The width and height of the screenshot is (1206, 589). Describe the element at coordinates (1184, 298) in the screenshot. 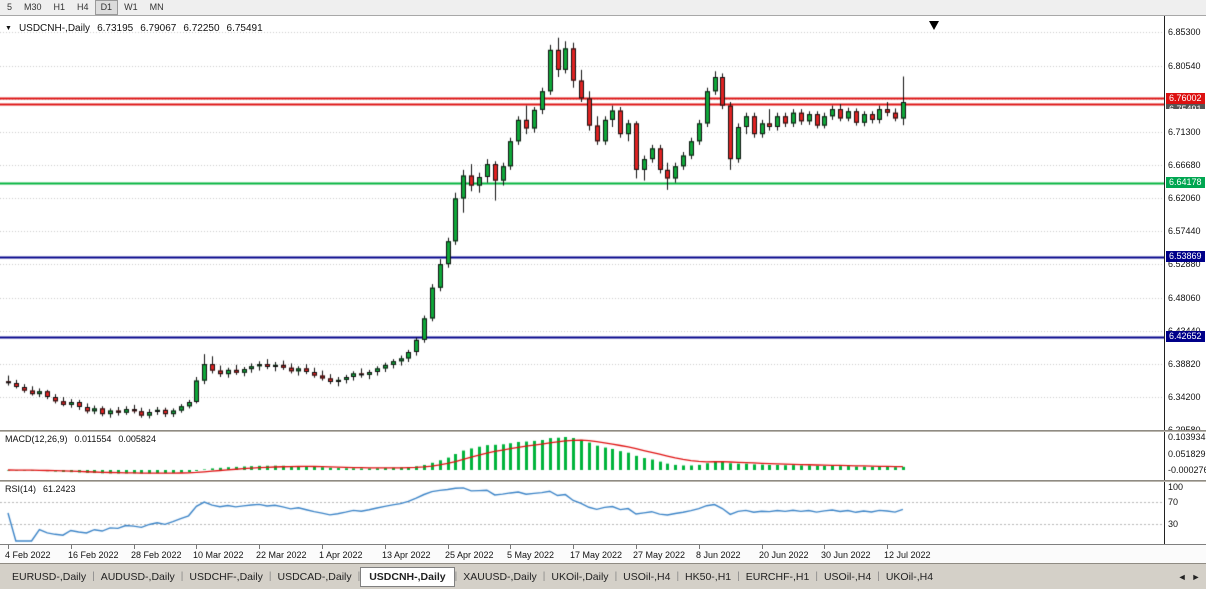

I see `price-axis-label: 6.48060` at that location.